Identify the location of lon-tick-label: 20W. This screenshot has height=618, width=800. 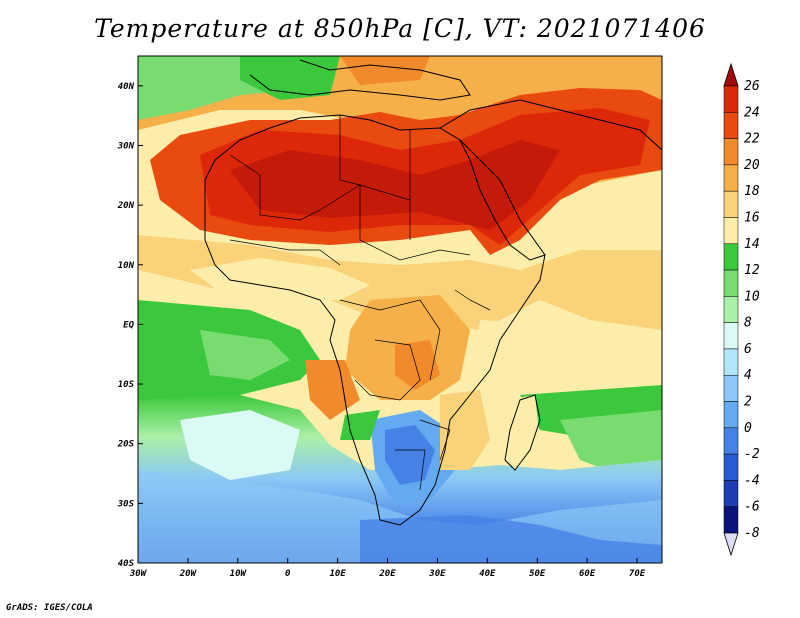
(188, 574).